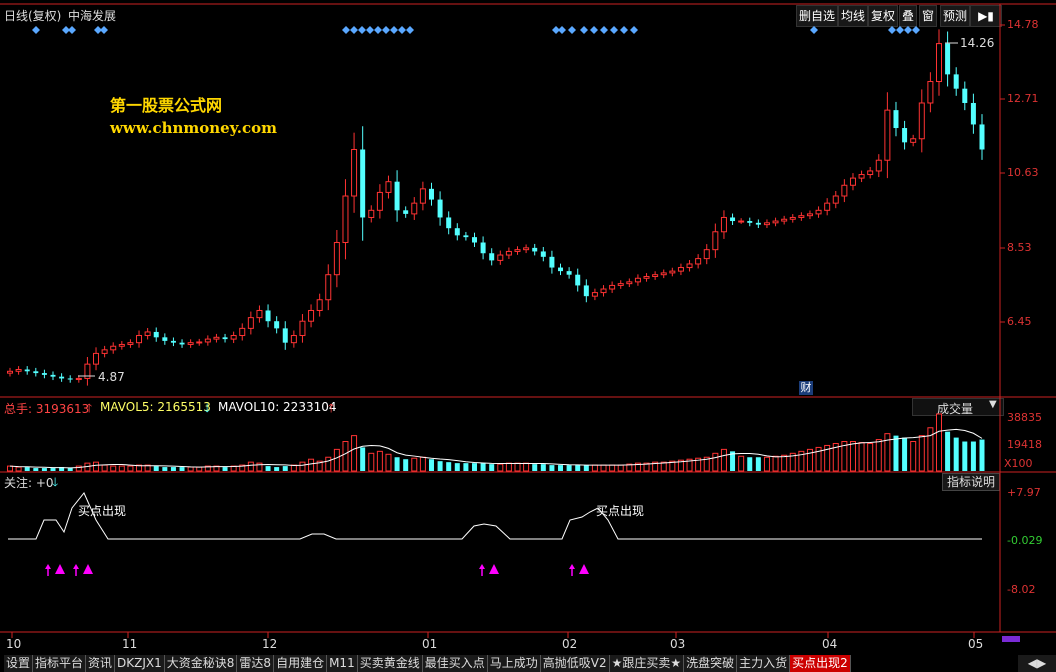 The image size is (1056, 672). Describe the element at coordinates (514, 663) in the screenshot. I see `indicator-tab: 马上成功` at that location.